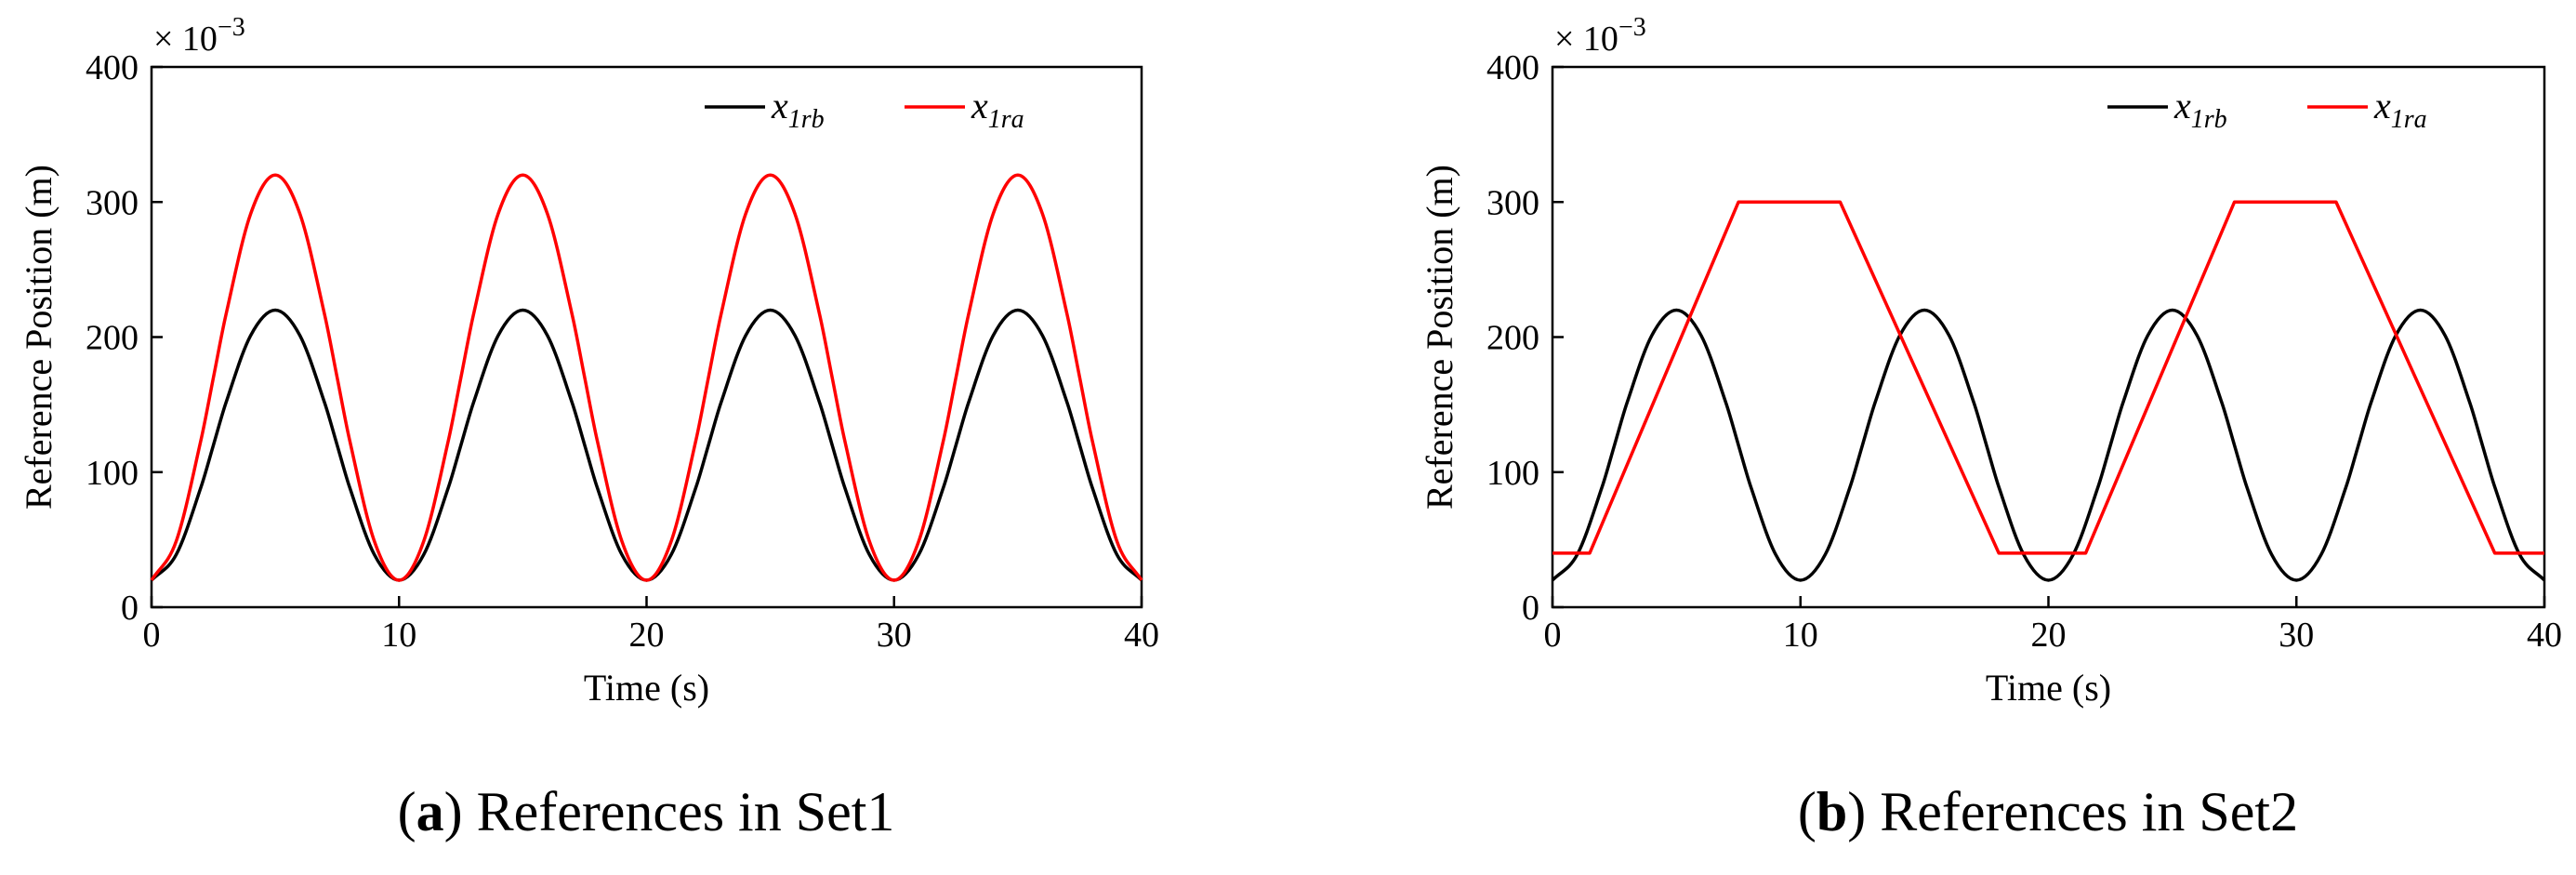 This screenshot has width=2576, height=875. What do you see at coordinates (2089, 811) in the screenshot?
I see `caption-text: References in Set2` at bounding box center [2089, 811].